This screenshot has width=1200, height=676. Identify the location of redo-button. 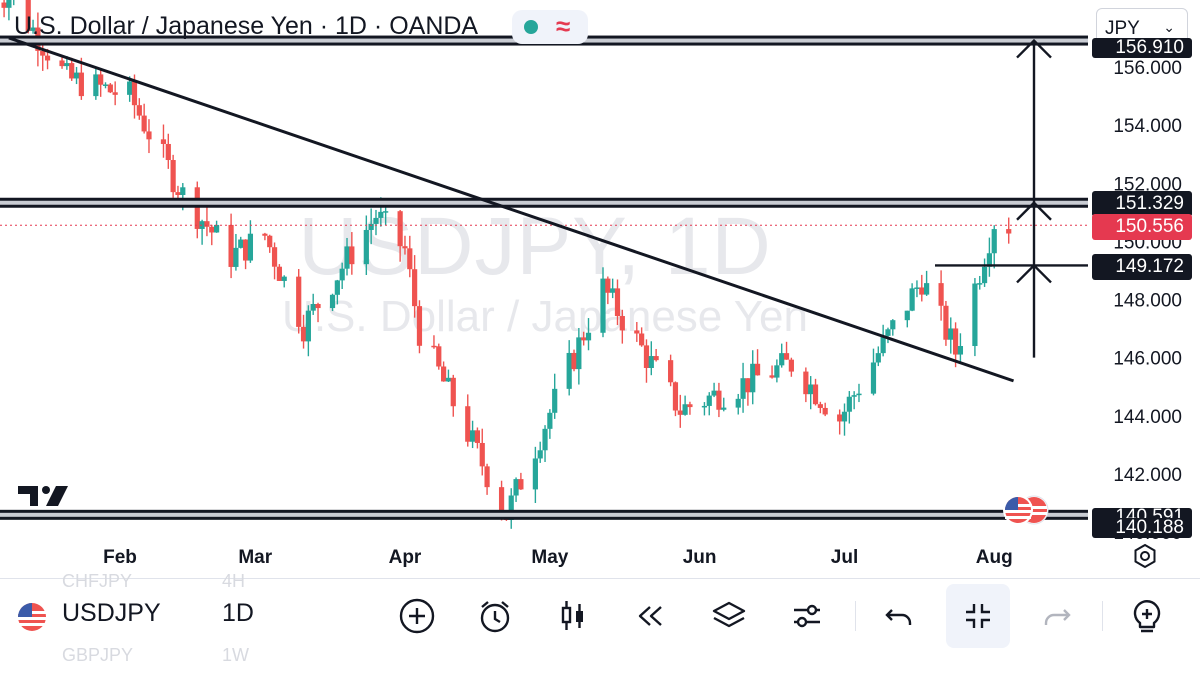
(1057, 616).